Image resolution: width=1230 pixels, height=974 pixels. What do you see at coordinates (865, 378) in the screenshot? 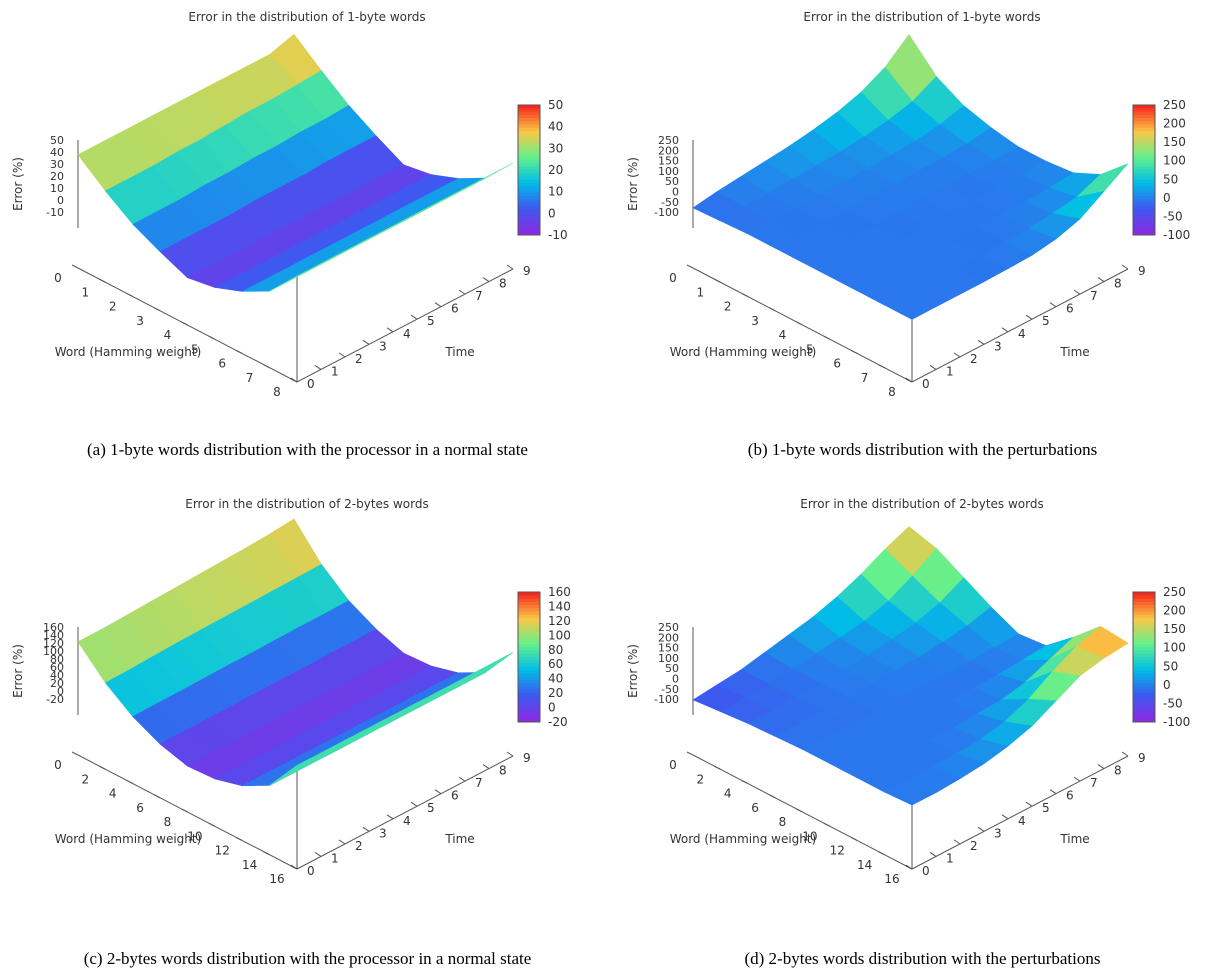
I see `x-tick-label: 7` at bounding box center [865, 378].